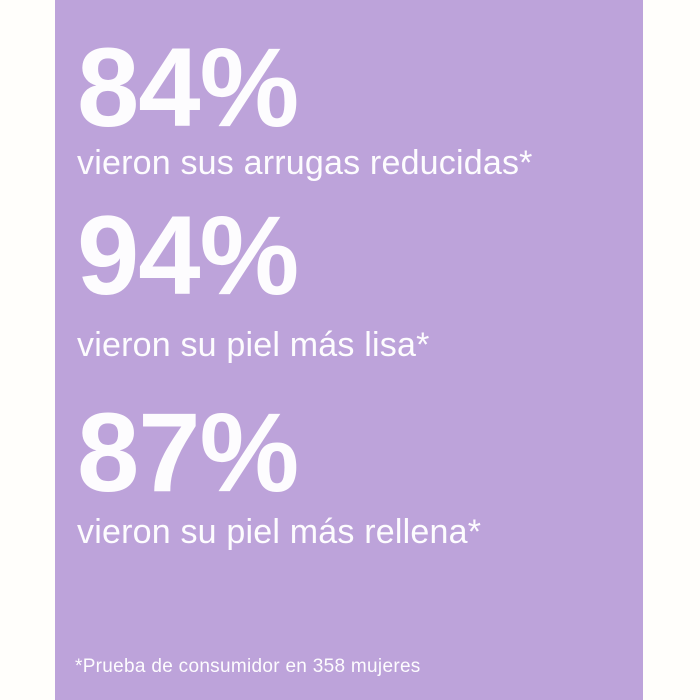  What do you see at coordinates (188, 87) in the screenshot?
I see `stat-1-value: 84%` at bounding box center [188, 87].